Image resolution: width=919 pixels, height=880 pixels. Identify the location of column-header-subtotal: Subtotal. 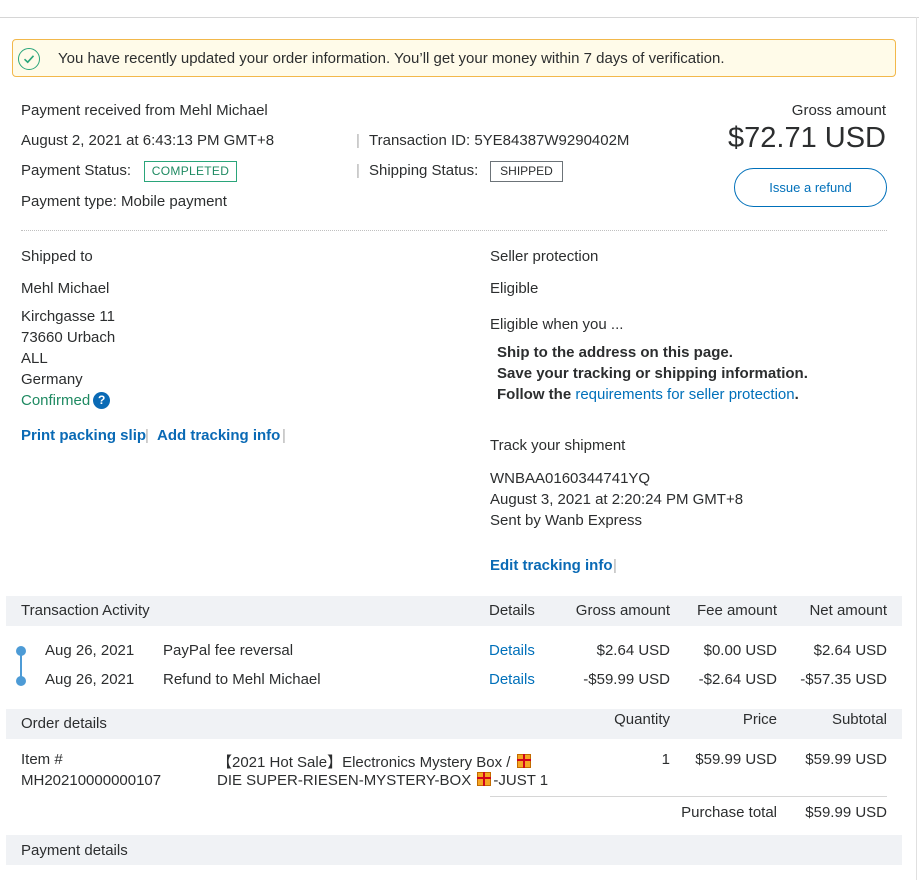
(859, 719).